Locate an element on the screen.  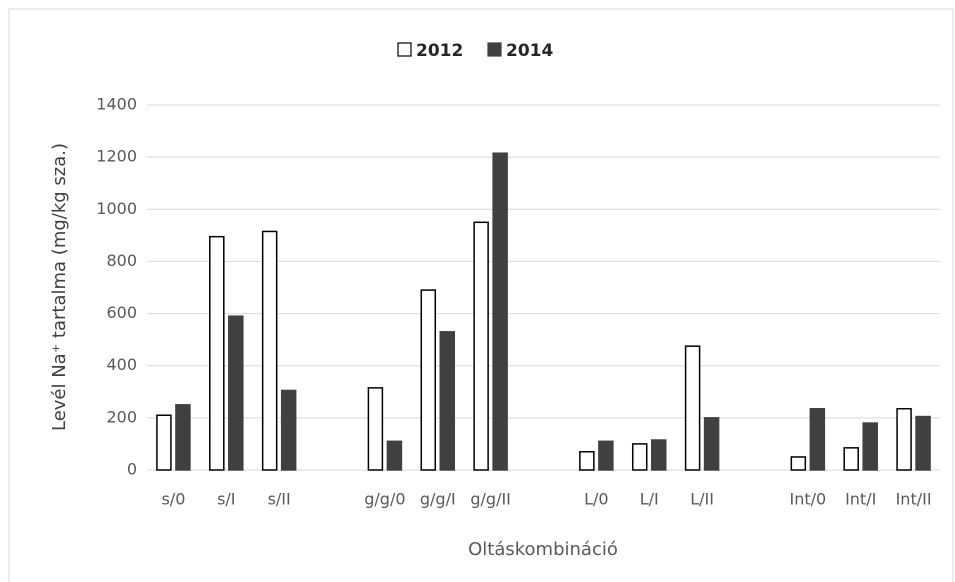
x-tick-label: g/g/I is located at coordinates (438, 499).